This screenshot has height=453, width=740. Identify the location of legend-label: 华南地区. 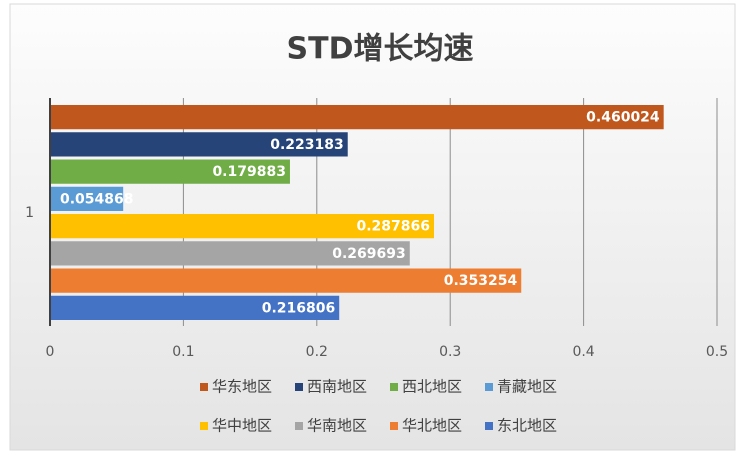
(337, 426).